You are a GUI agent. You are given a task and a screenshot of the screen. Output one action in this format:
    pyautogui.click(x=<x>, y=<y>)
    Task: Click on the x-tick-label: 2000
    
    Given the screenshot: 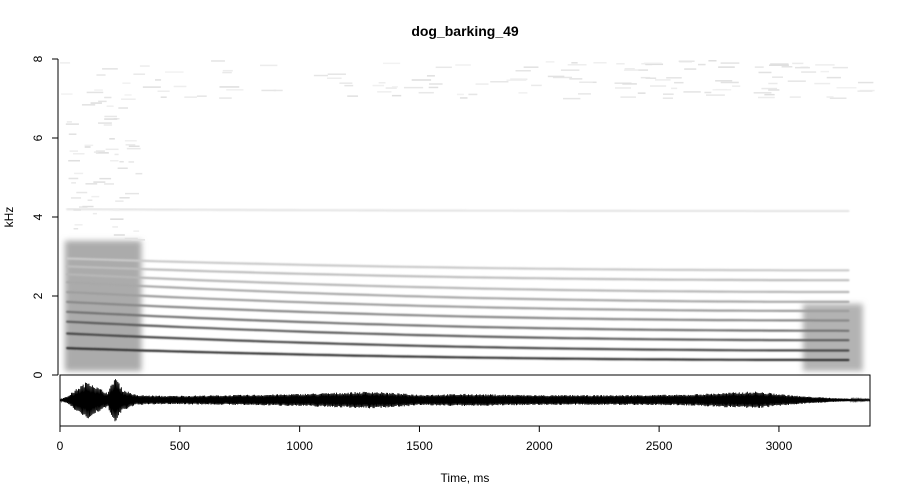 What is the action you would take?
    pyautogui.click(x=539, y=446)
    